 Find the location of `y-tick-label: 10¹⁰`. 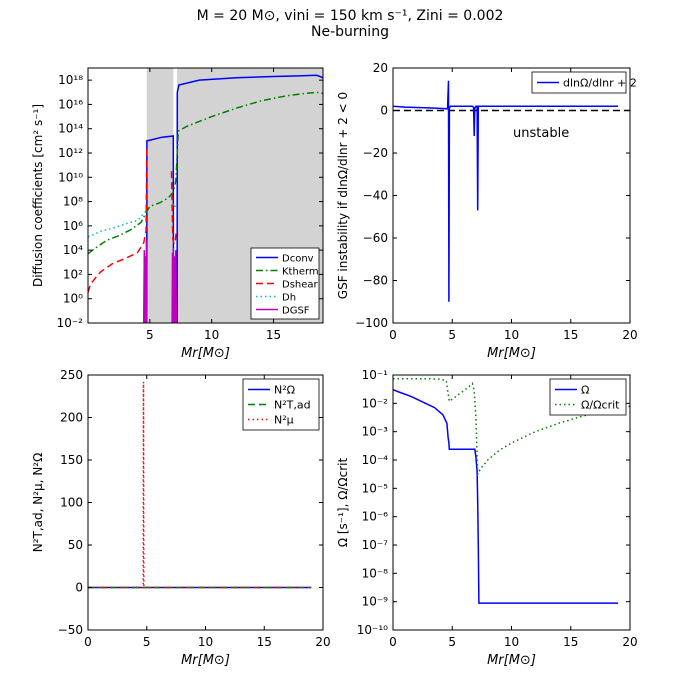

y-tick-label: 10¹⁰ is located at coordinates (70, 177).